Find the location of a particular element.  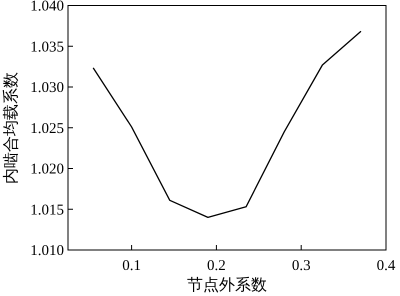

y-tick-label: 1.010 is located at coordinates (47, 251).